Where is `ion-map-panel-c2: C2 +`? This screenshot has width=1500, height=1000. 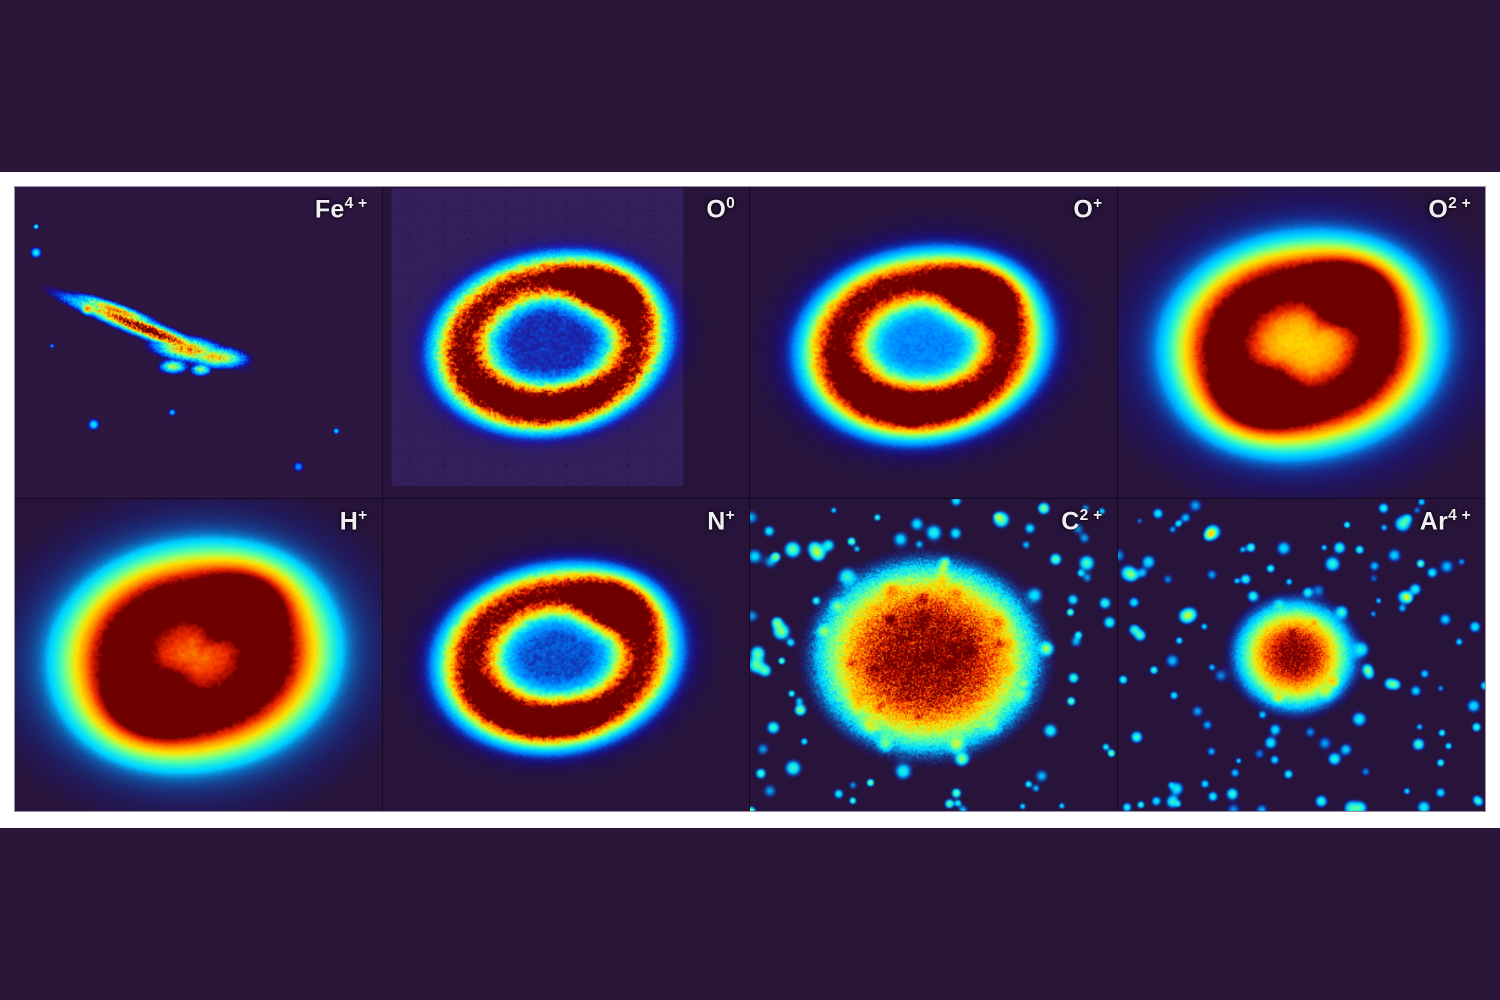 ion-map-panel-c2: C2 + is located at coordinates (934, 655).